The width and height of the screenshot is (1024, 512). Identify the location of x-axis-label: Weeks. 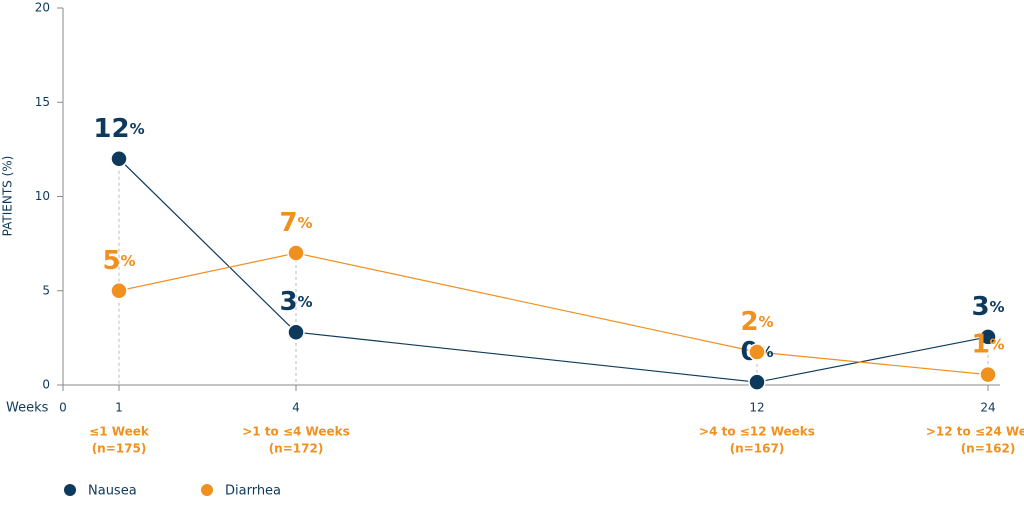
(27, 408).